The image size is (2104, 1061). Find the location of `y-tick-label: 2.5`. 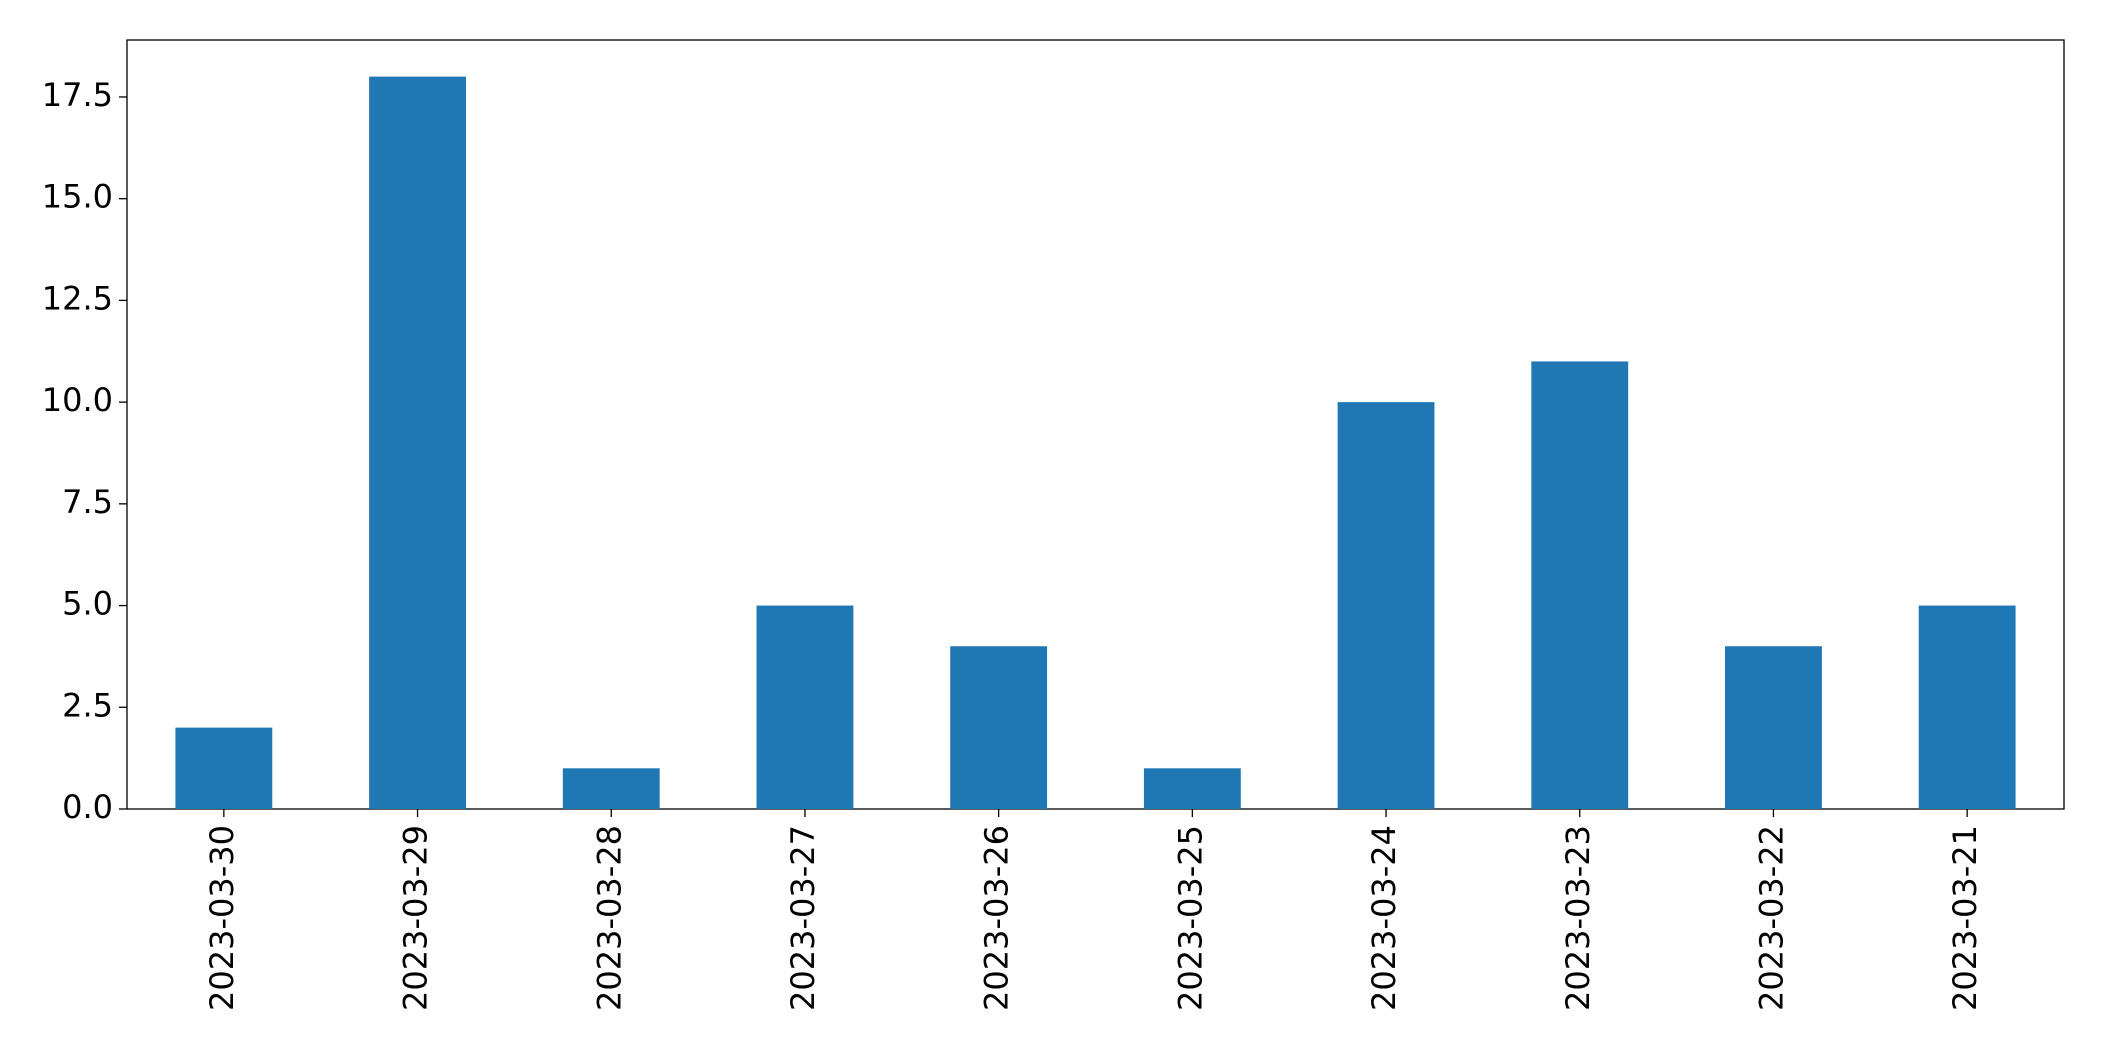

y-tick-label: 2.5 is located at coordinates (87, 705).